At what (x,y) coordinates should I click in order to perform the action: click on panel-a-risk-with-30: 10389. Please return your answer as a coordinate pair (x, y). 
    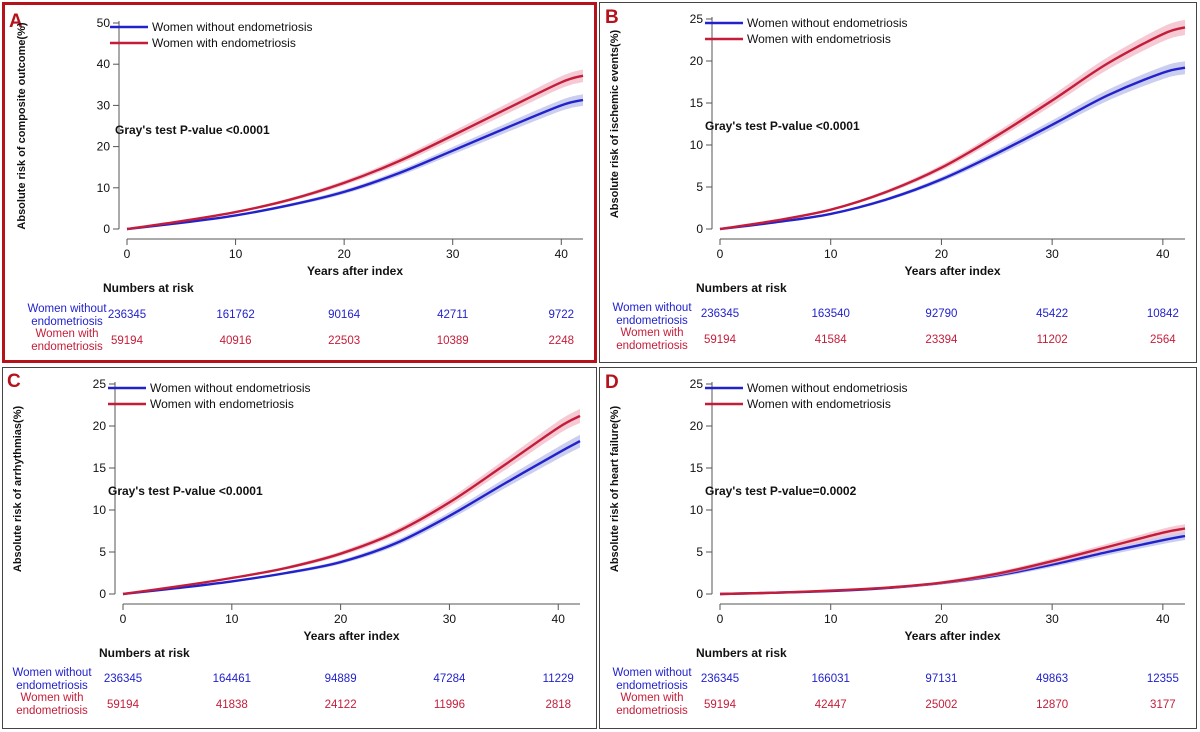
    Looking at the image, I should click on (453, 341).